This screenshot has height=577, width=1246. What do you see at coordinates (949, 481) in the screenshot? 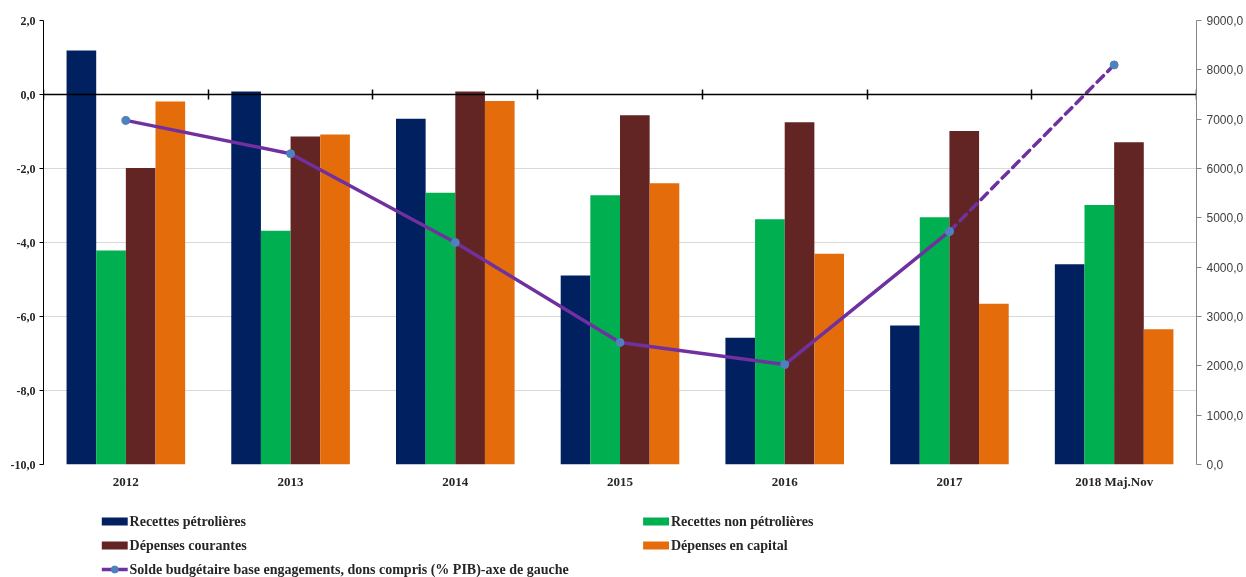
I see `x-tick-label: 2017` at bounding box center [949, 481].